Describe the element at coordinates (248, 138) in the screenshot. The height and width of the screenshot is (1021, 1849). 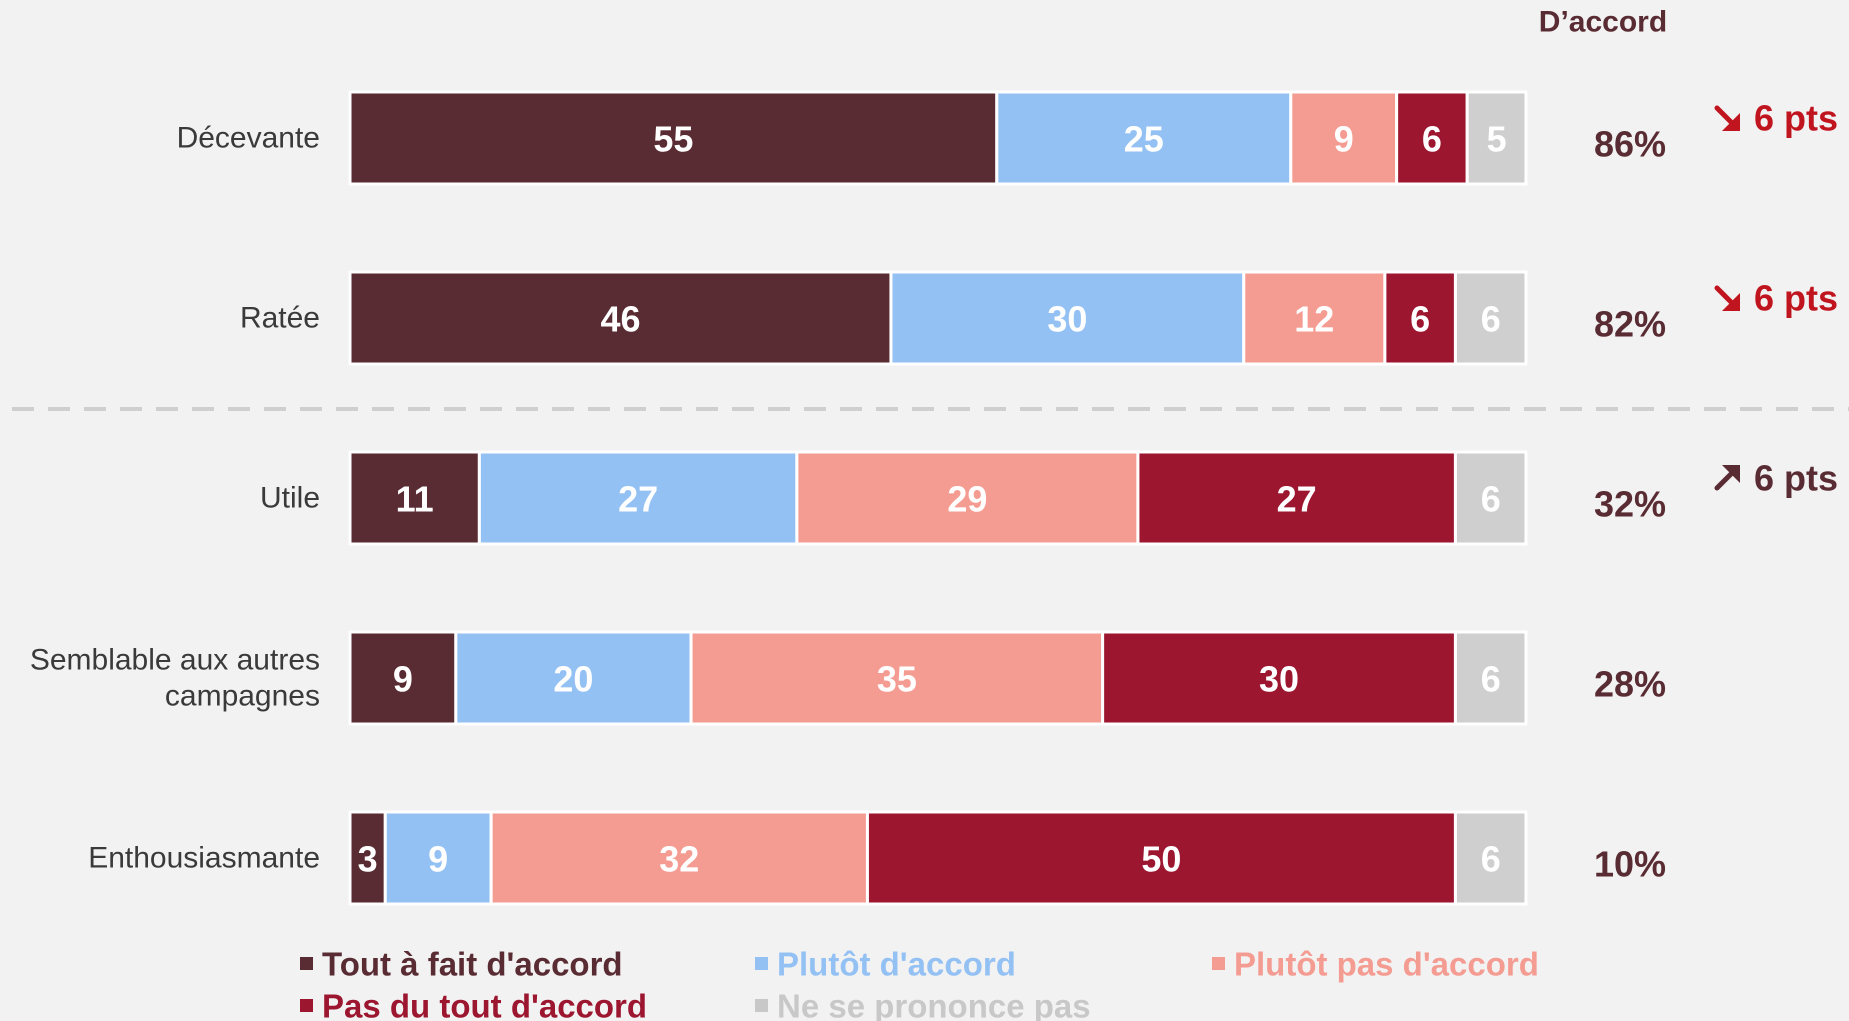
I see `category-label: Décevante` at that location.